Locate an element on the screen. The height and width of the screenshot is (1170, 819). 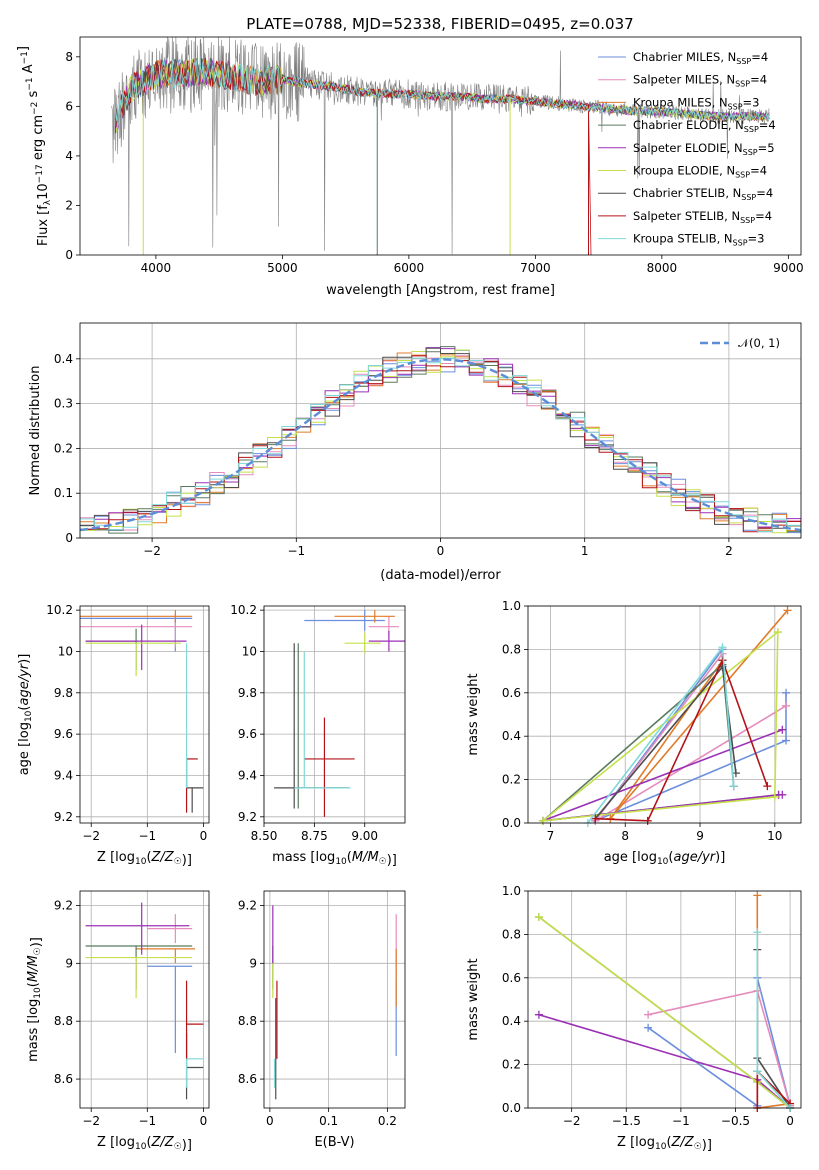
legend-label: Salpeter MILES, NSSP=4 is located at coordinates (700, 81).